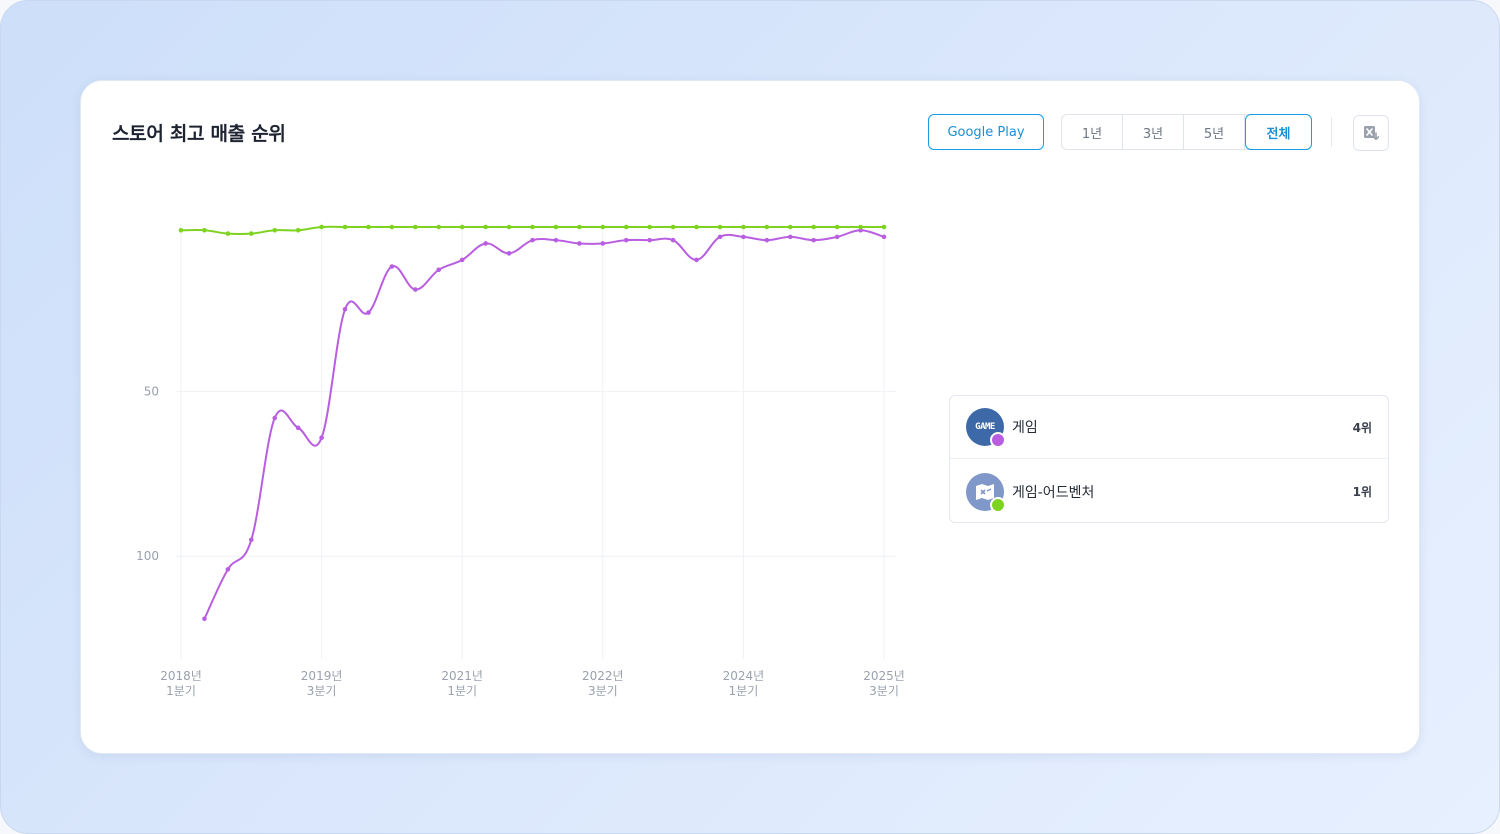 The height and width of the screenshot is (834, 1500). Describe the element at coordinates (1153, 132) in the screenshot. I see `range-3y-button: 3년` at that location.